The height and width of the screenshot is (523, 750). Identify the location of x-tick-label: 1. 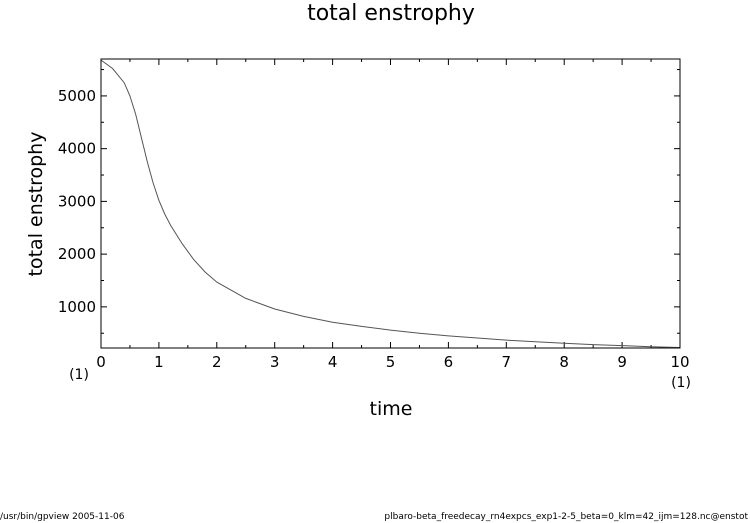
(159, 362).